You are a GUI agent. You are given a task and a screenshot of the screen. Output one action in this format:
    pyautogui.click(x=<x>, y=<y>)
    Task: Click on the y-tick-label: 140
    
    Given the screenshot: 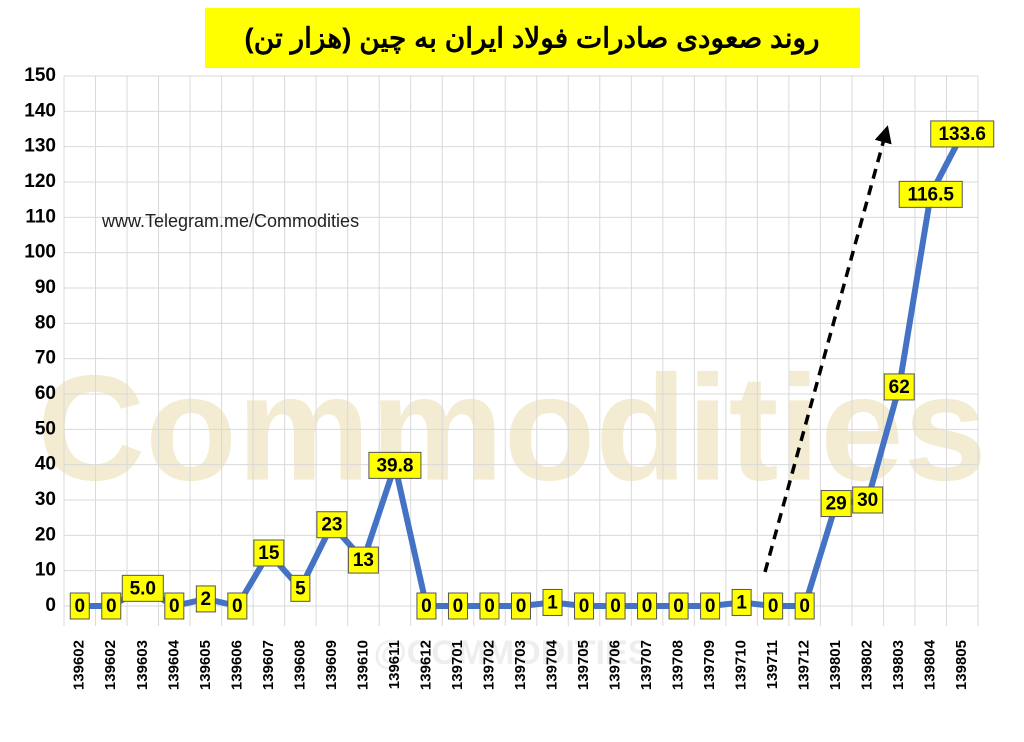 What is the action you would take?
    pyautogui.click(x=40, y=110)
    